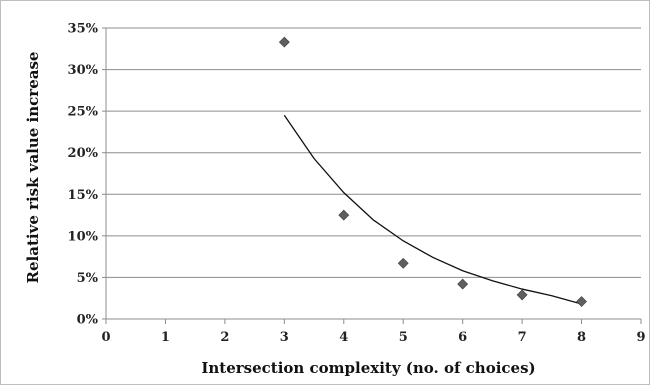  Describe the element at coordinates (403, 337) in the screenshot. I see `x-tick-label: 5` at that location.